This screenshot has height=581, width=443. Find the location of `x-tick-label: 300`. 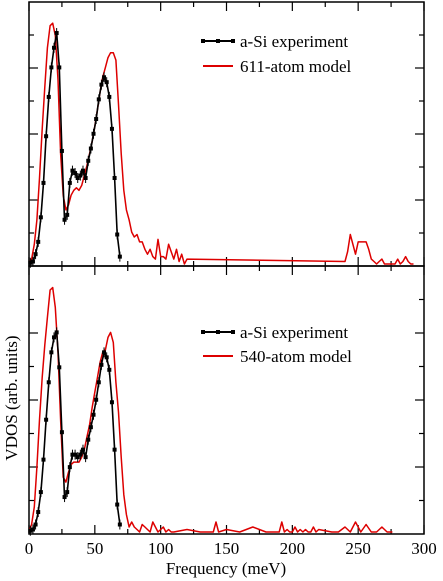

x-tick-label: 300 is located at coordinates (424, 548).